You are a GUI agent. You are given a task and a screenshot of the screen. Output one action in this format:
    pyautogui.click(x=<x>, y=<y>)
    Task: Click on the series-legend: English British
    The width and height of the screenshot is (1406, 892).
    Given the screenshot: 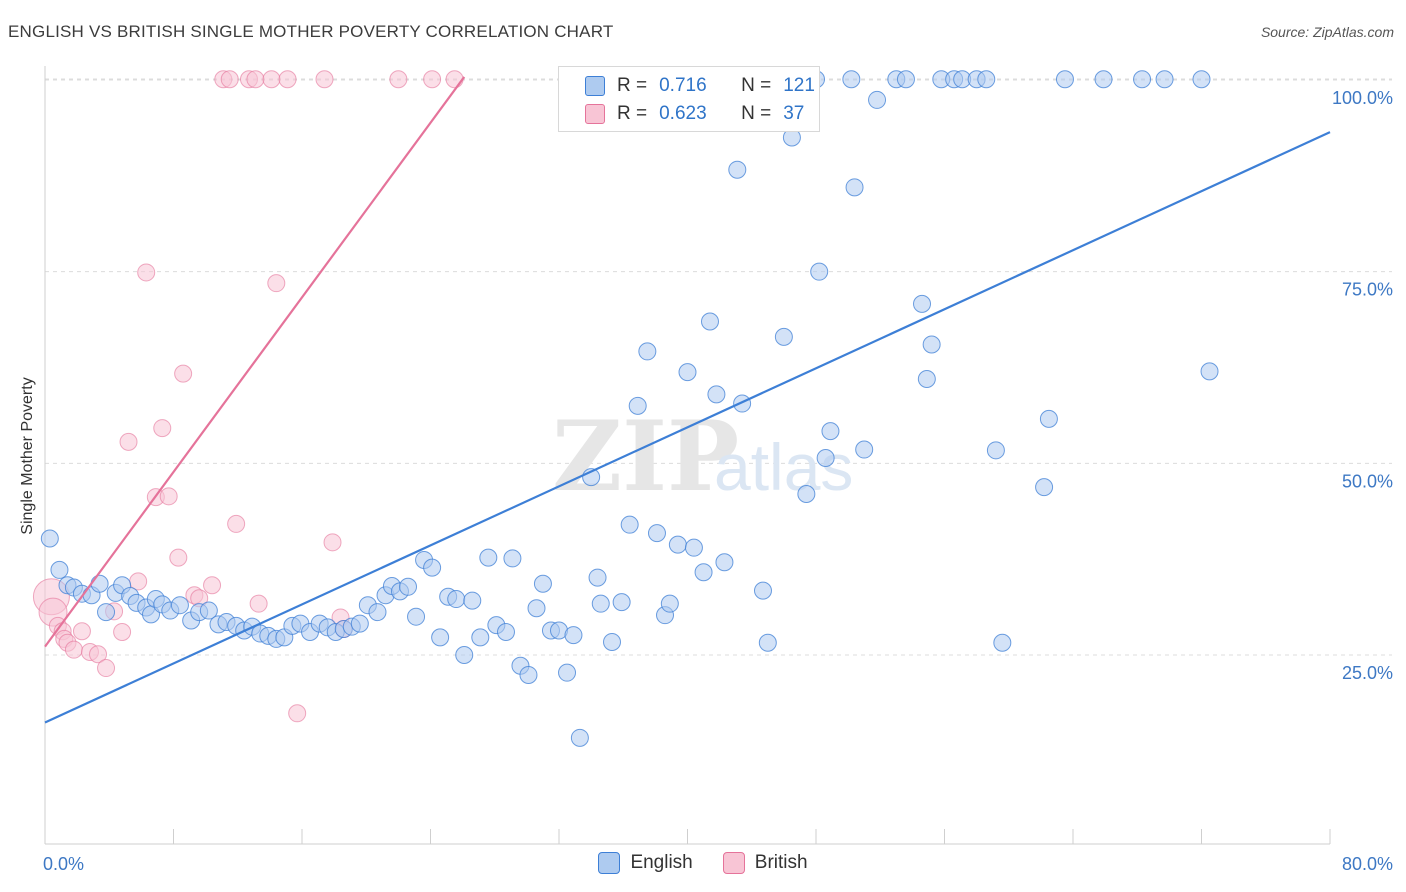 What is the action you would take?
    pyautogui.click(x=703, y=863)
    